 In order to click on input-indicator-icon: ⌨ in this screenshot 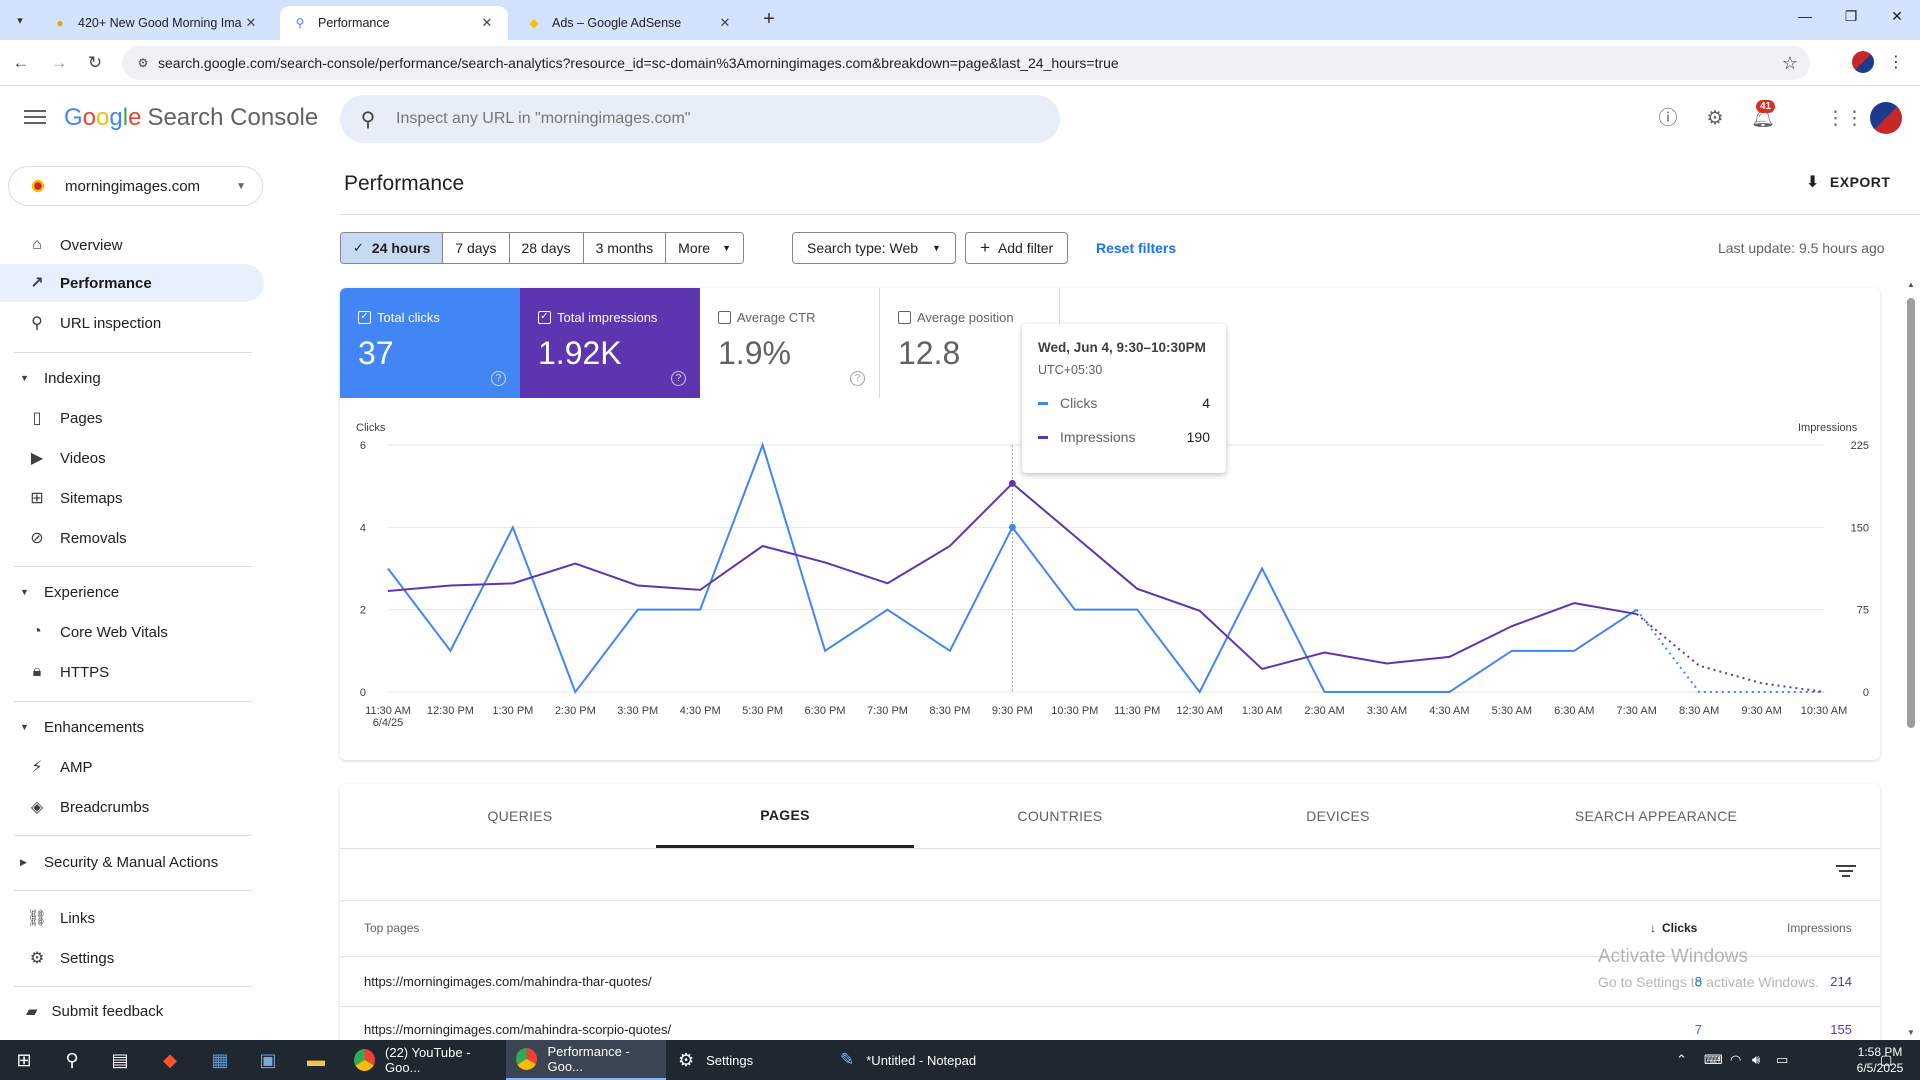, I will do `click(1713, 1059)`.